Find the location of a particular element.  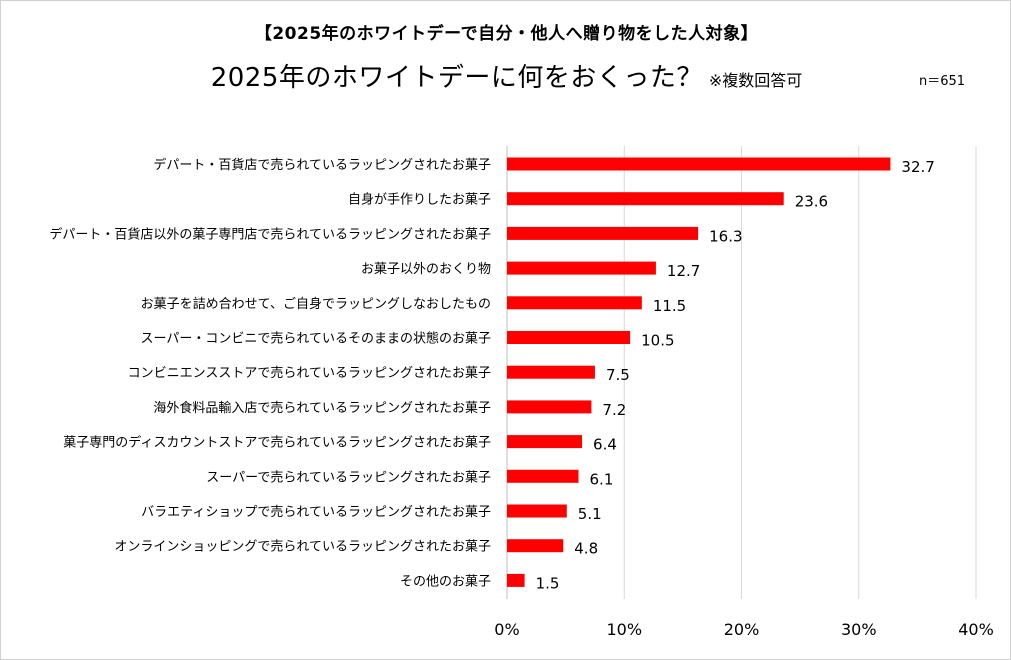

value-label-1: 23.6 is located at coordinates (811, 202).